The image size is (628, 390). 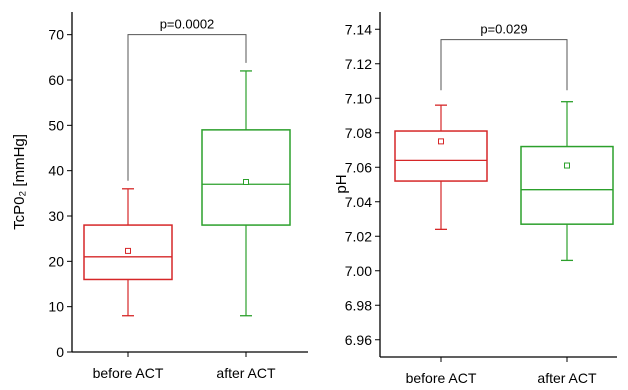 What do you see at coordinates (56, 35) in the screenshot?
I see `y-tick-label: 70` at bounding box center [56, 35].